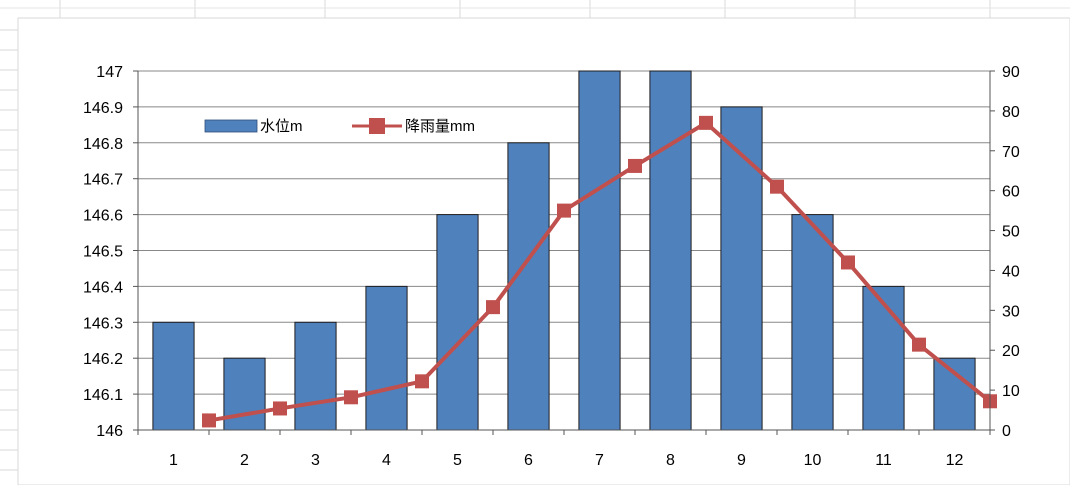 The image size is (1070, 490). Describe the element at coordinates (109, 72) in the screenshot. I see `left-tick-label: 147` at that location.